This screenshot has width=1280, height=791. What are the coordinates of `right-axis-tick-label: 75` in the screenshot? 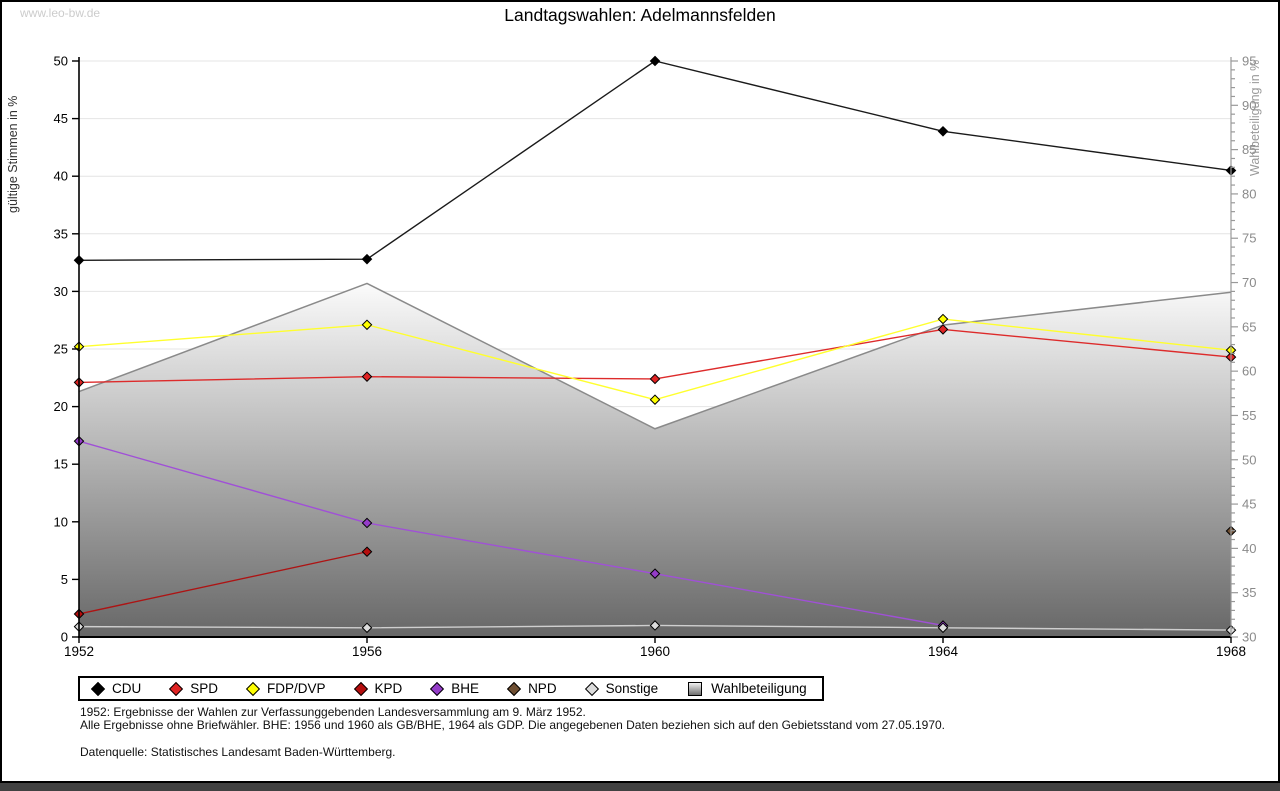 It's located at (1249, 238).